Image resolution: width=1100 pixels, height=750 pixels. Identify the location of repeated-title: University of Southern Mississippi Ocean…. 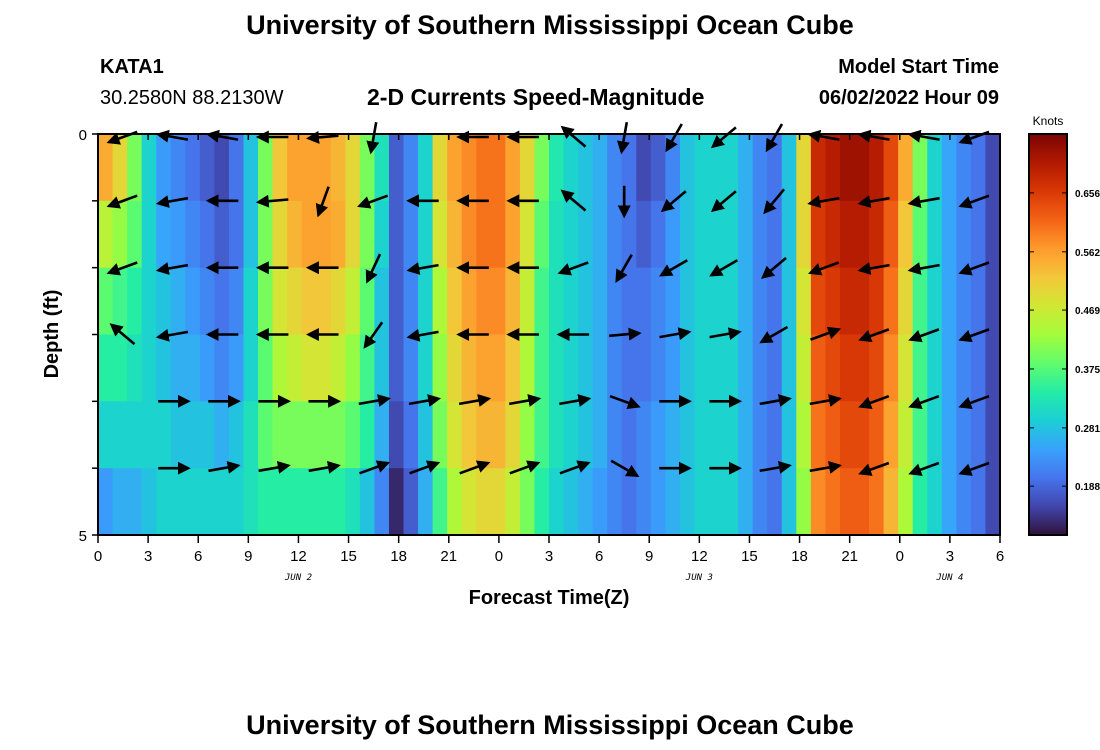
(550, 725).